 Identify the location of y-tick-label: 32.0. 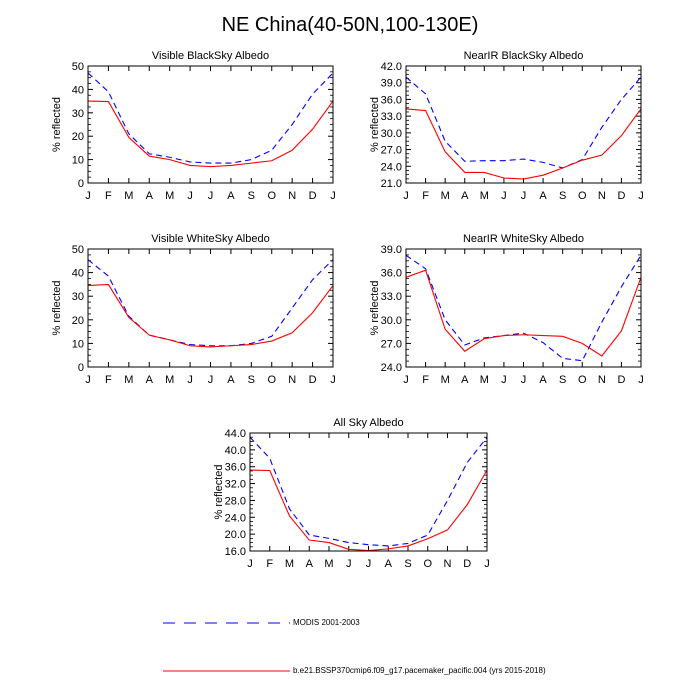
(235, 485).